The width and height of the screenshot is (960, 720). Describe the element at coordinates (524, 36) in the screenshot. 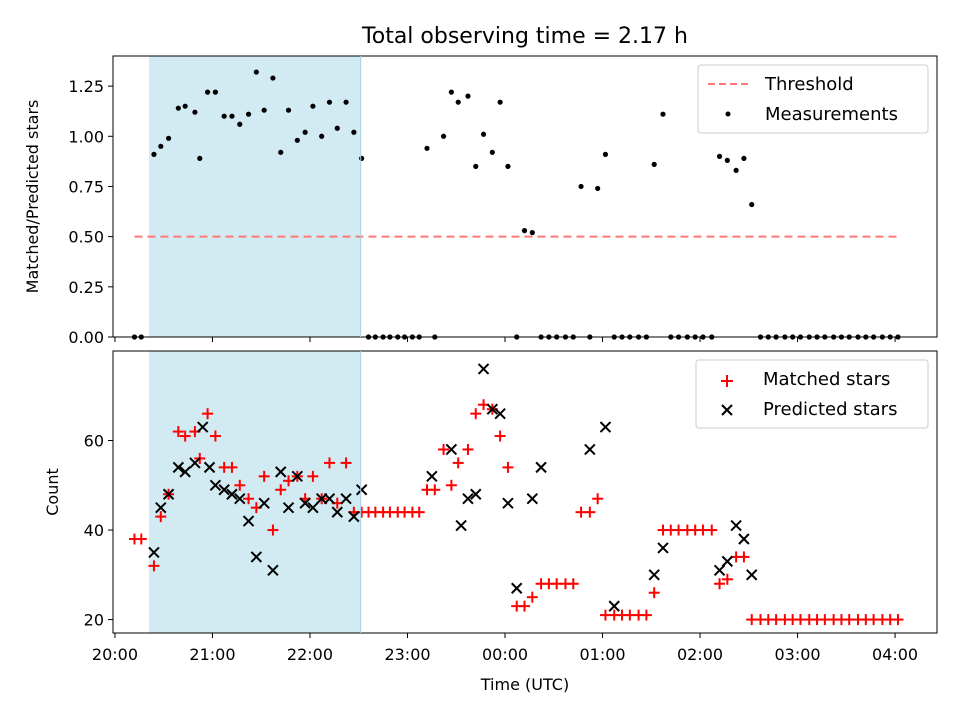

I see `chart-title: Total observing time = 2.17 h` at that location.